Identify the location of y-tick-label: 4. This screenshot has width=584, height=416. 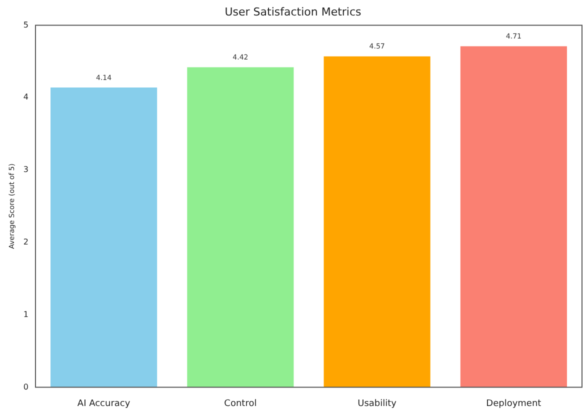
(25, 97).